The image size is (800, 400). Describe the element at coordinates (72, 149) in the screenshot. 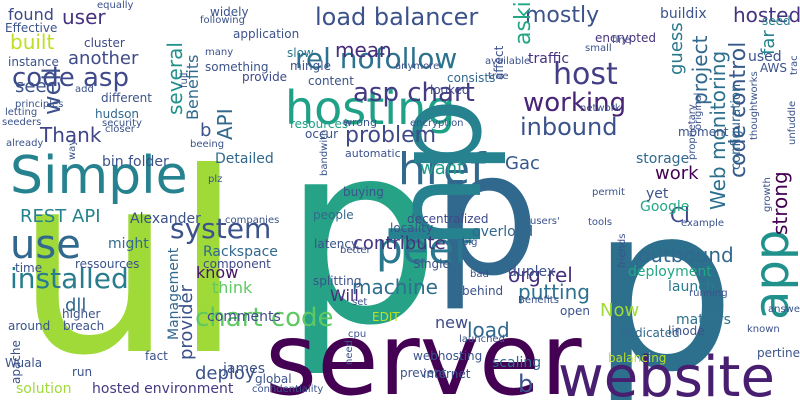

I see `word-cloud-word: way` at that location.